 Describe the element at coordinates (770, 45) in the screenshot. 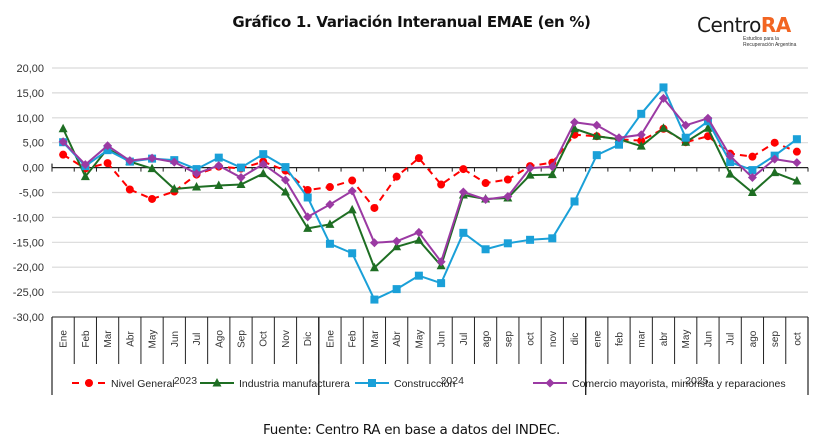

I see `logo-subtitle-2: Recuperación Argentina` at that location.